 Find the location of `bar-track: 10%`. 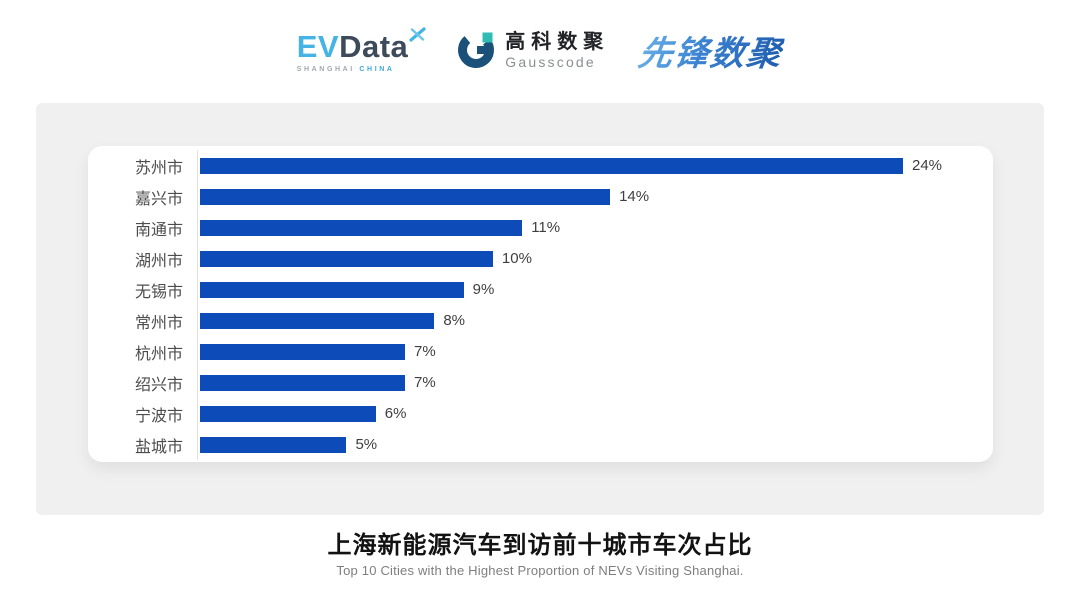

bar-track: 10% is located at coordinates (595, 258).